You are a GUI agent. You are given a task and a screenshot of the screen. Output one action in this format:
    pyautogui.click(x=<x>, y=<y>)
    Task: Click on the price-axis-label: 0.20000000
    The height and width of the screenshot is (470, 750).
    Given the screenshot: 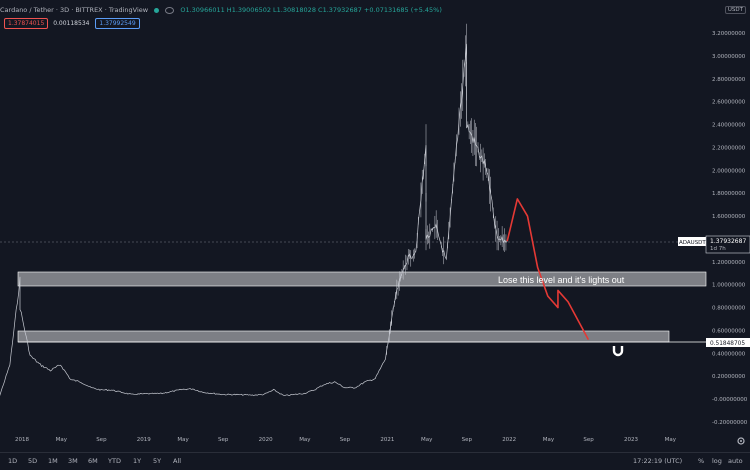 What is the action you would take?
    pyautogui.click(x=729, y=377)
    